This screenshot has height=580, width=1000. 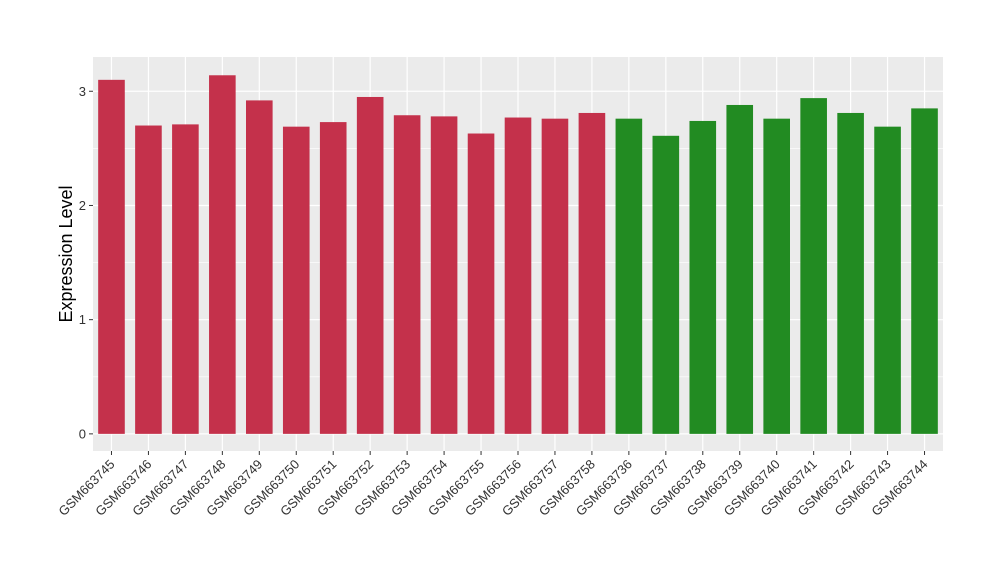 What do you see at coordinates (592, 273) in the screenshot?
I see `bar-GSM663758` at bounding box center [592, 273].